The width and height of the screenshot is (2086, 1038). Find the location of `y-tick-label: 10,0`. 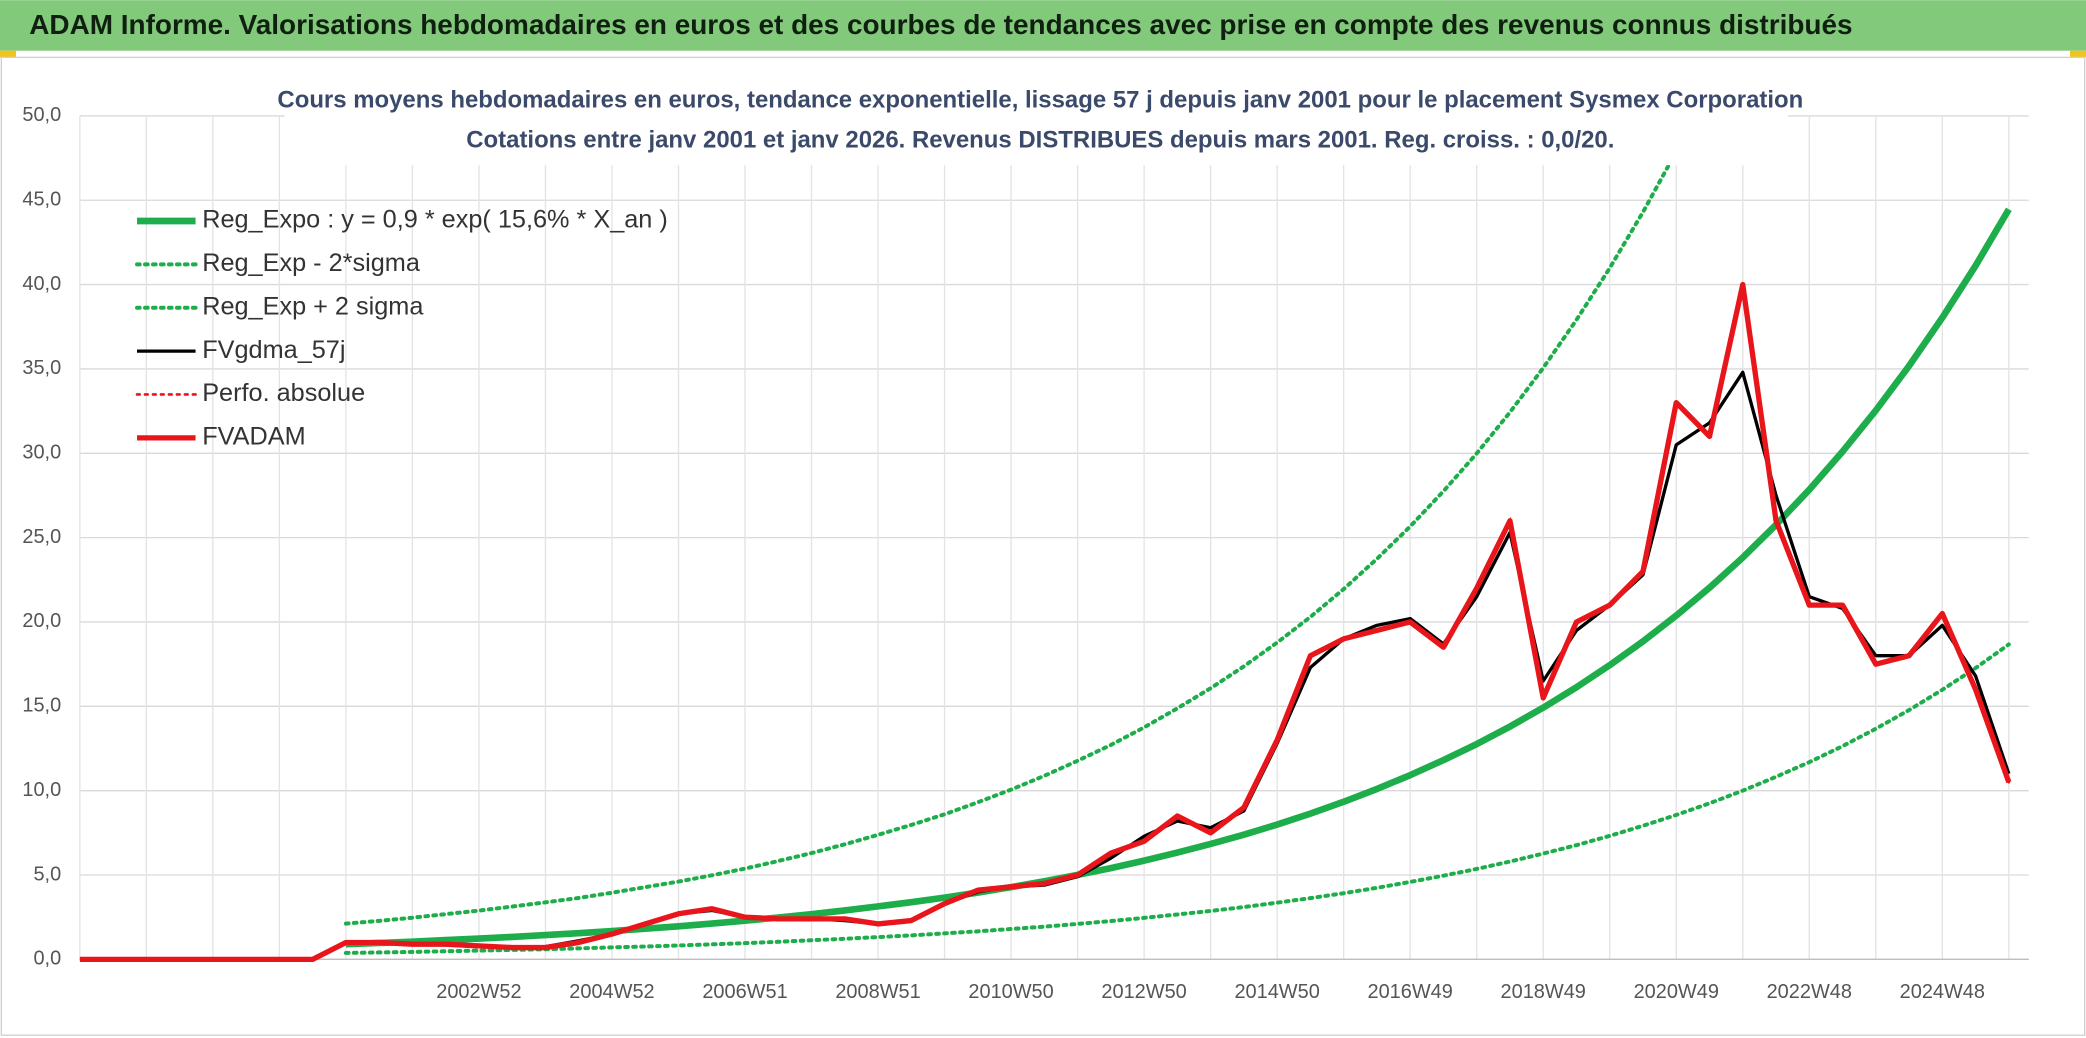

y-tick-label: 10,0 is located at coordinates (41, 790).